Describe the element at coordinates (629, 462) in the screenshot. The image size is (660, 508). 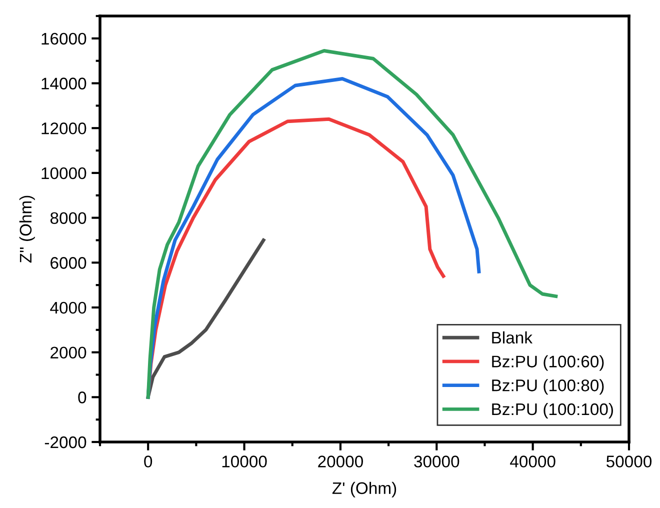
I see `x-tick-label: 50000` at that location.